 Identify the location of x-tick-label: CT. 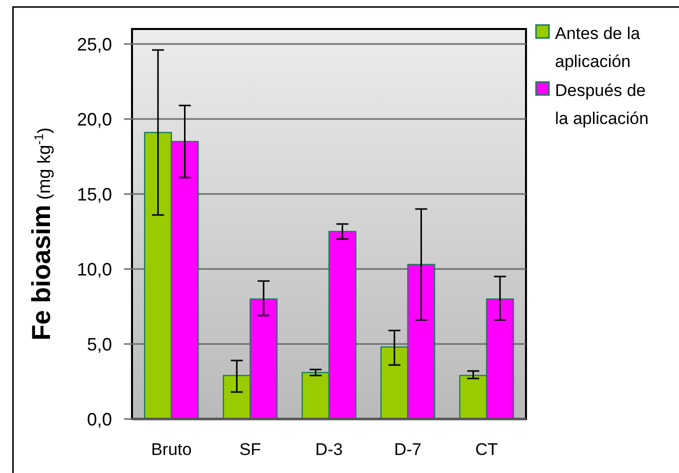
(486, 449).